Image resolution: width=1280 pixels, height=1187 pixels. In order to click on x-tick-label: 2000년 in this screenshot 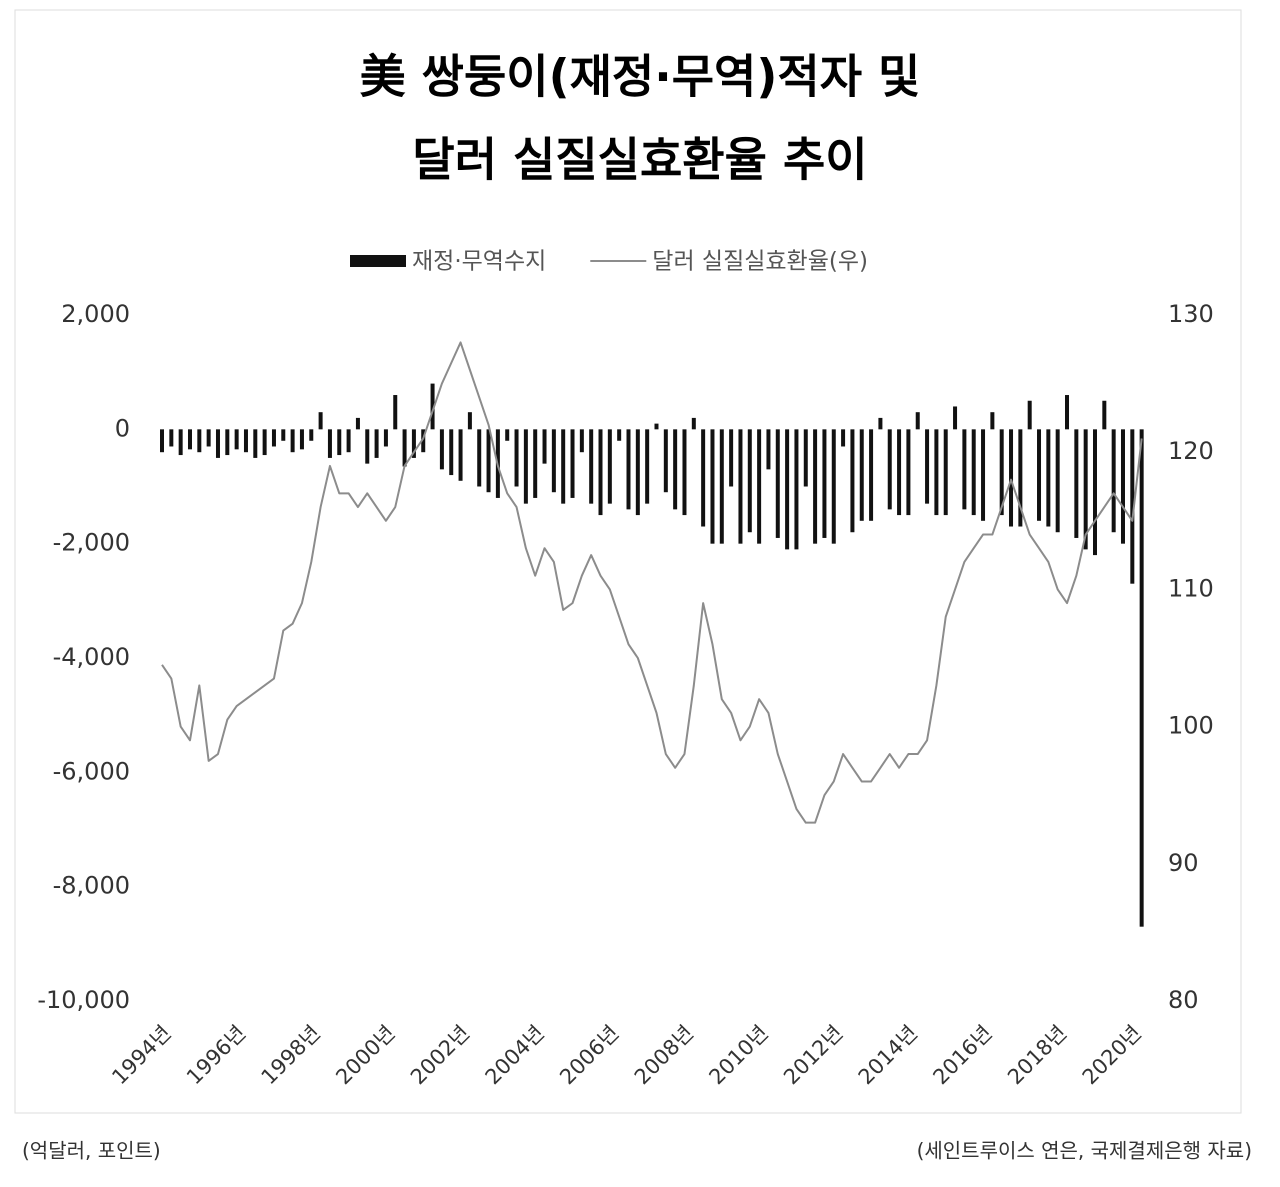, I will do `click(365, 1055)`.